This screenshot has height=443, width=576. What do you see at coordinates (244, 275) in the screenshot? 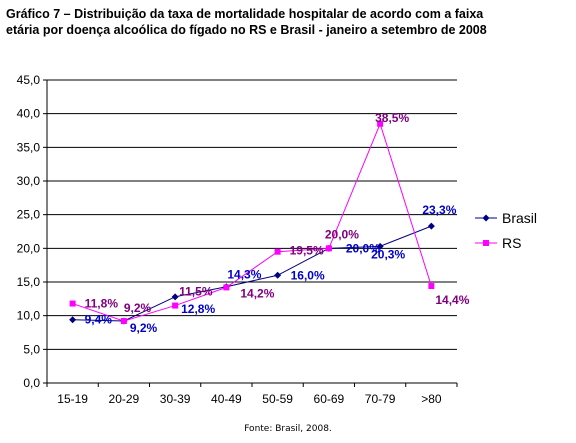
I see `data-label-brasil: 14,3%` at bounding box center [244, 275].